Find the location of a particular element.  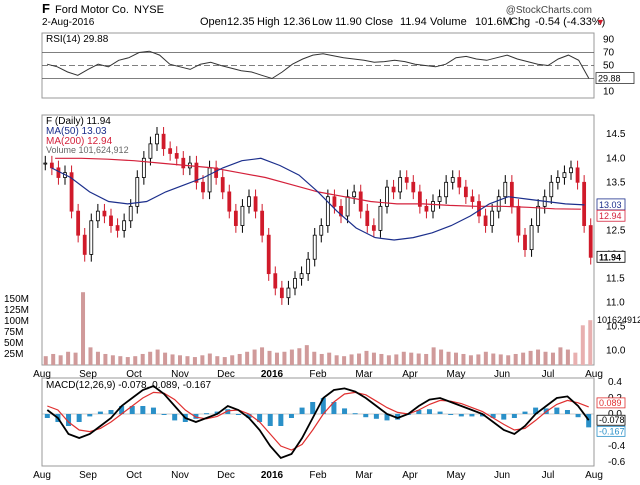

volume-tick-label: 125M is located at coordinates (16, 310).